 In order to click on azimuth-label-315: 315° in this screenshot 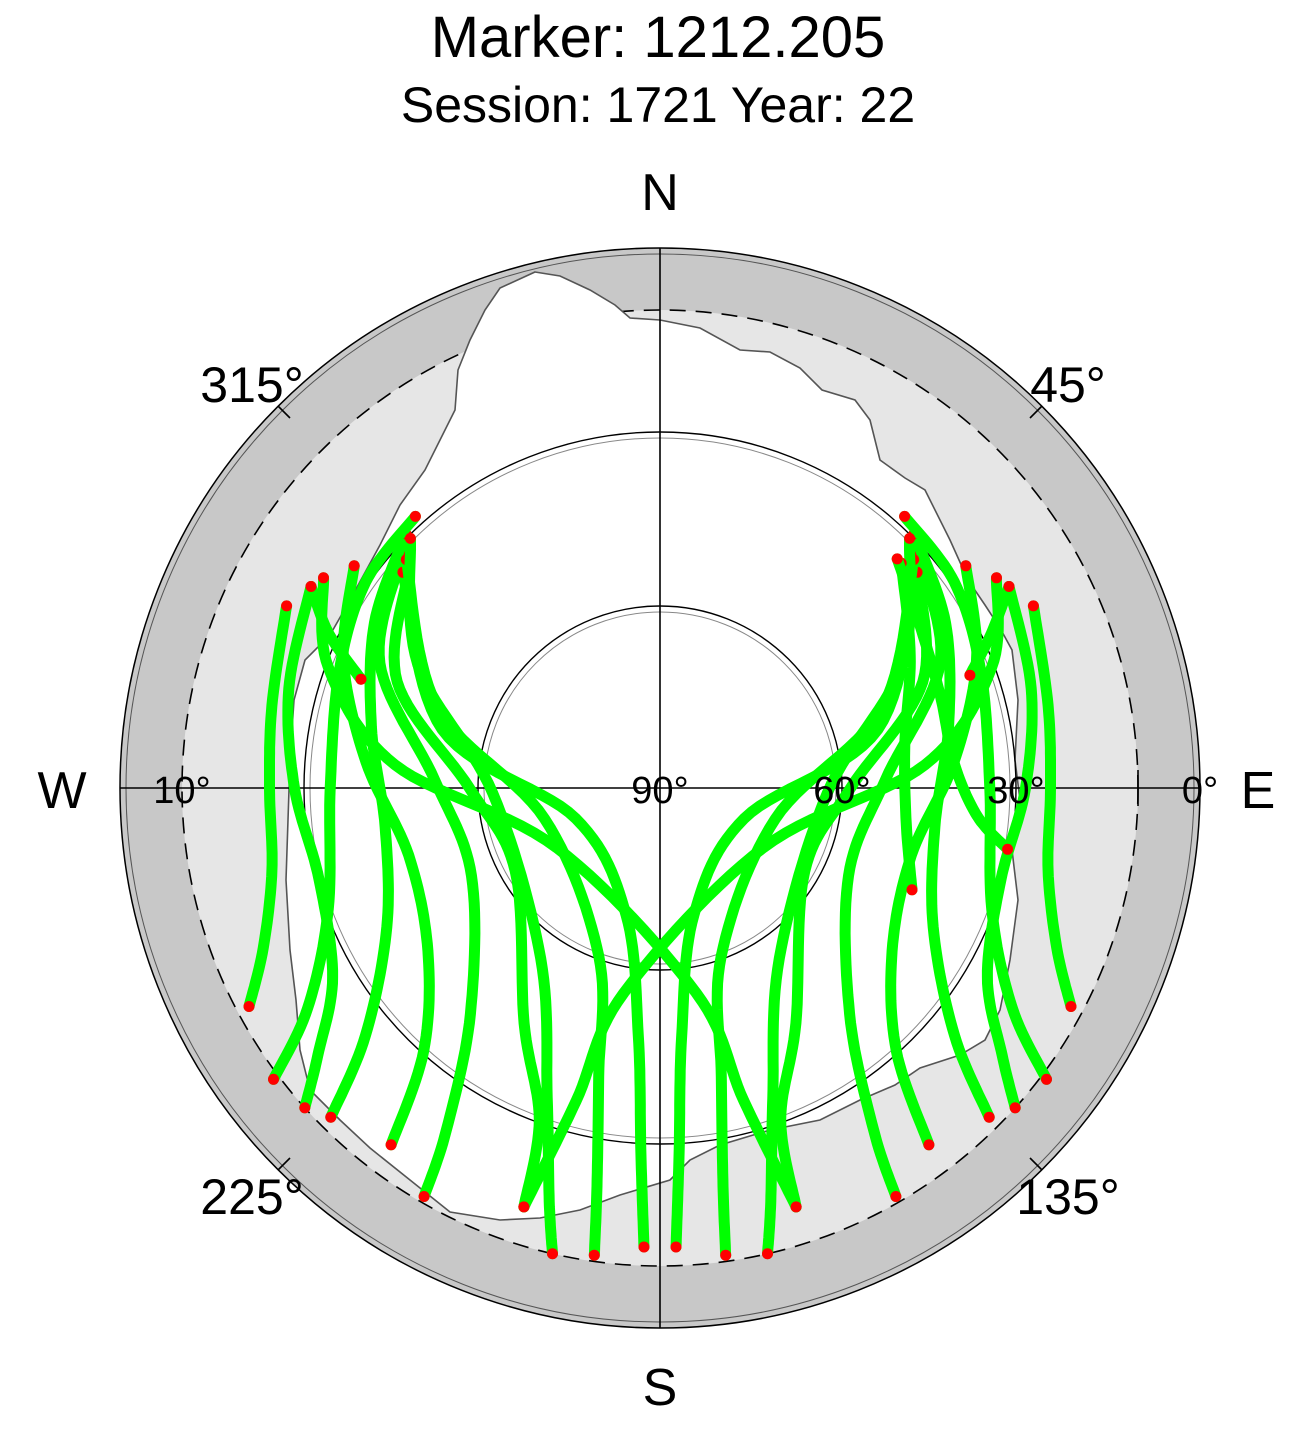, I will do `click(251, 385)`.